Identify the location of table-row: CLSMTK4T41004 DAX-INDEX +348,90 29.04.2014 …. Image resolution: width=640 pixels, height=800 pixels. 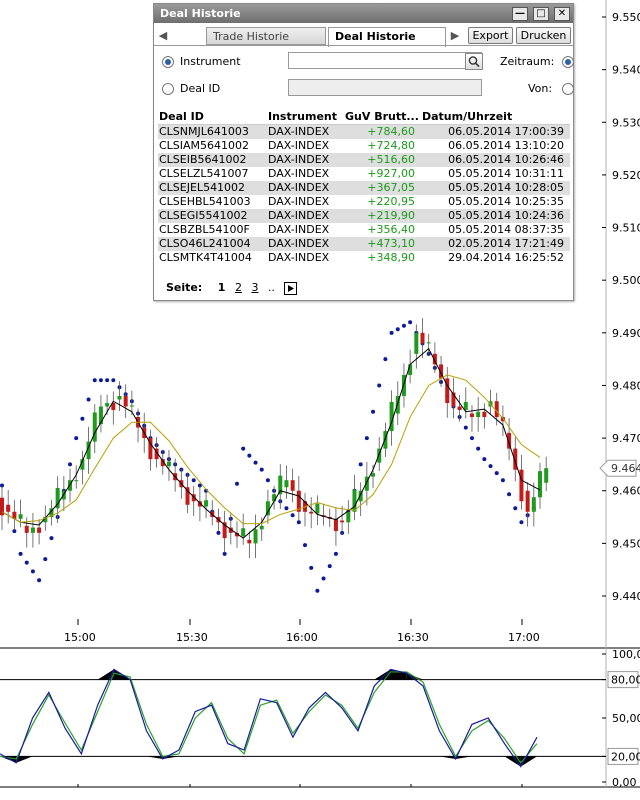
(364, 258).